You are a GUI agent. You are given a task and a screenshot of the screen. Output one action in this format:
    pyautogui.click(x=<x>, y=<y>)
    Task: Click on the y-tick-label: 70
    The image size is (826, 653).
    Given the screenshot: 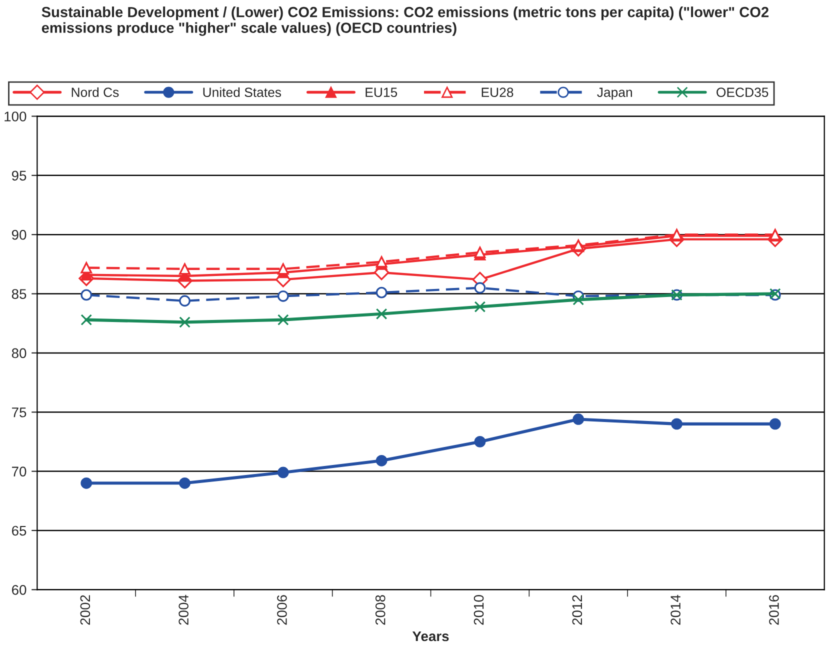 What is the action you would take?
    pyautogui.click(x=19, y=471)
    